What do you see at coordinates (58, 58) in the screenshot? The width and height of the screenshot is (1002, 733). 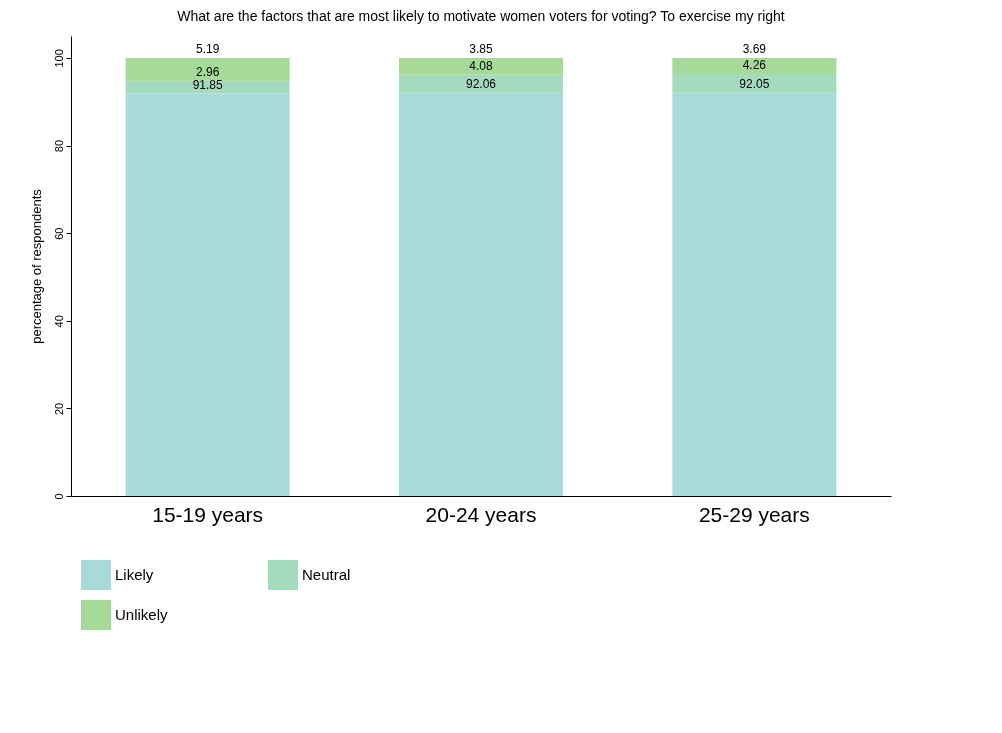 I see `y-tick-label: 100` at bounding box center [58, 58].